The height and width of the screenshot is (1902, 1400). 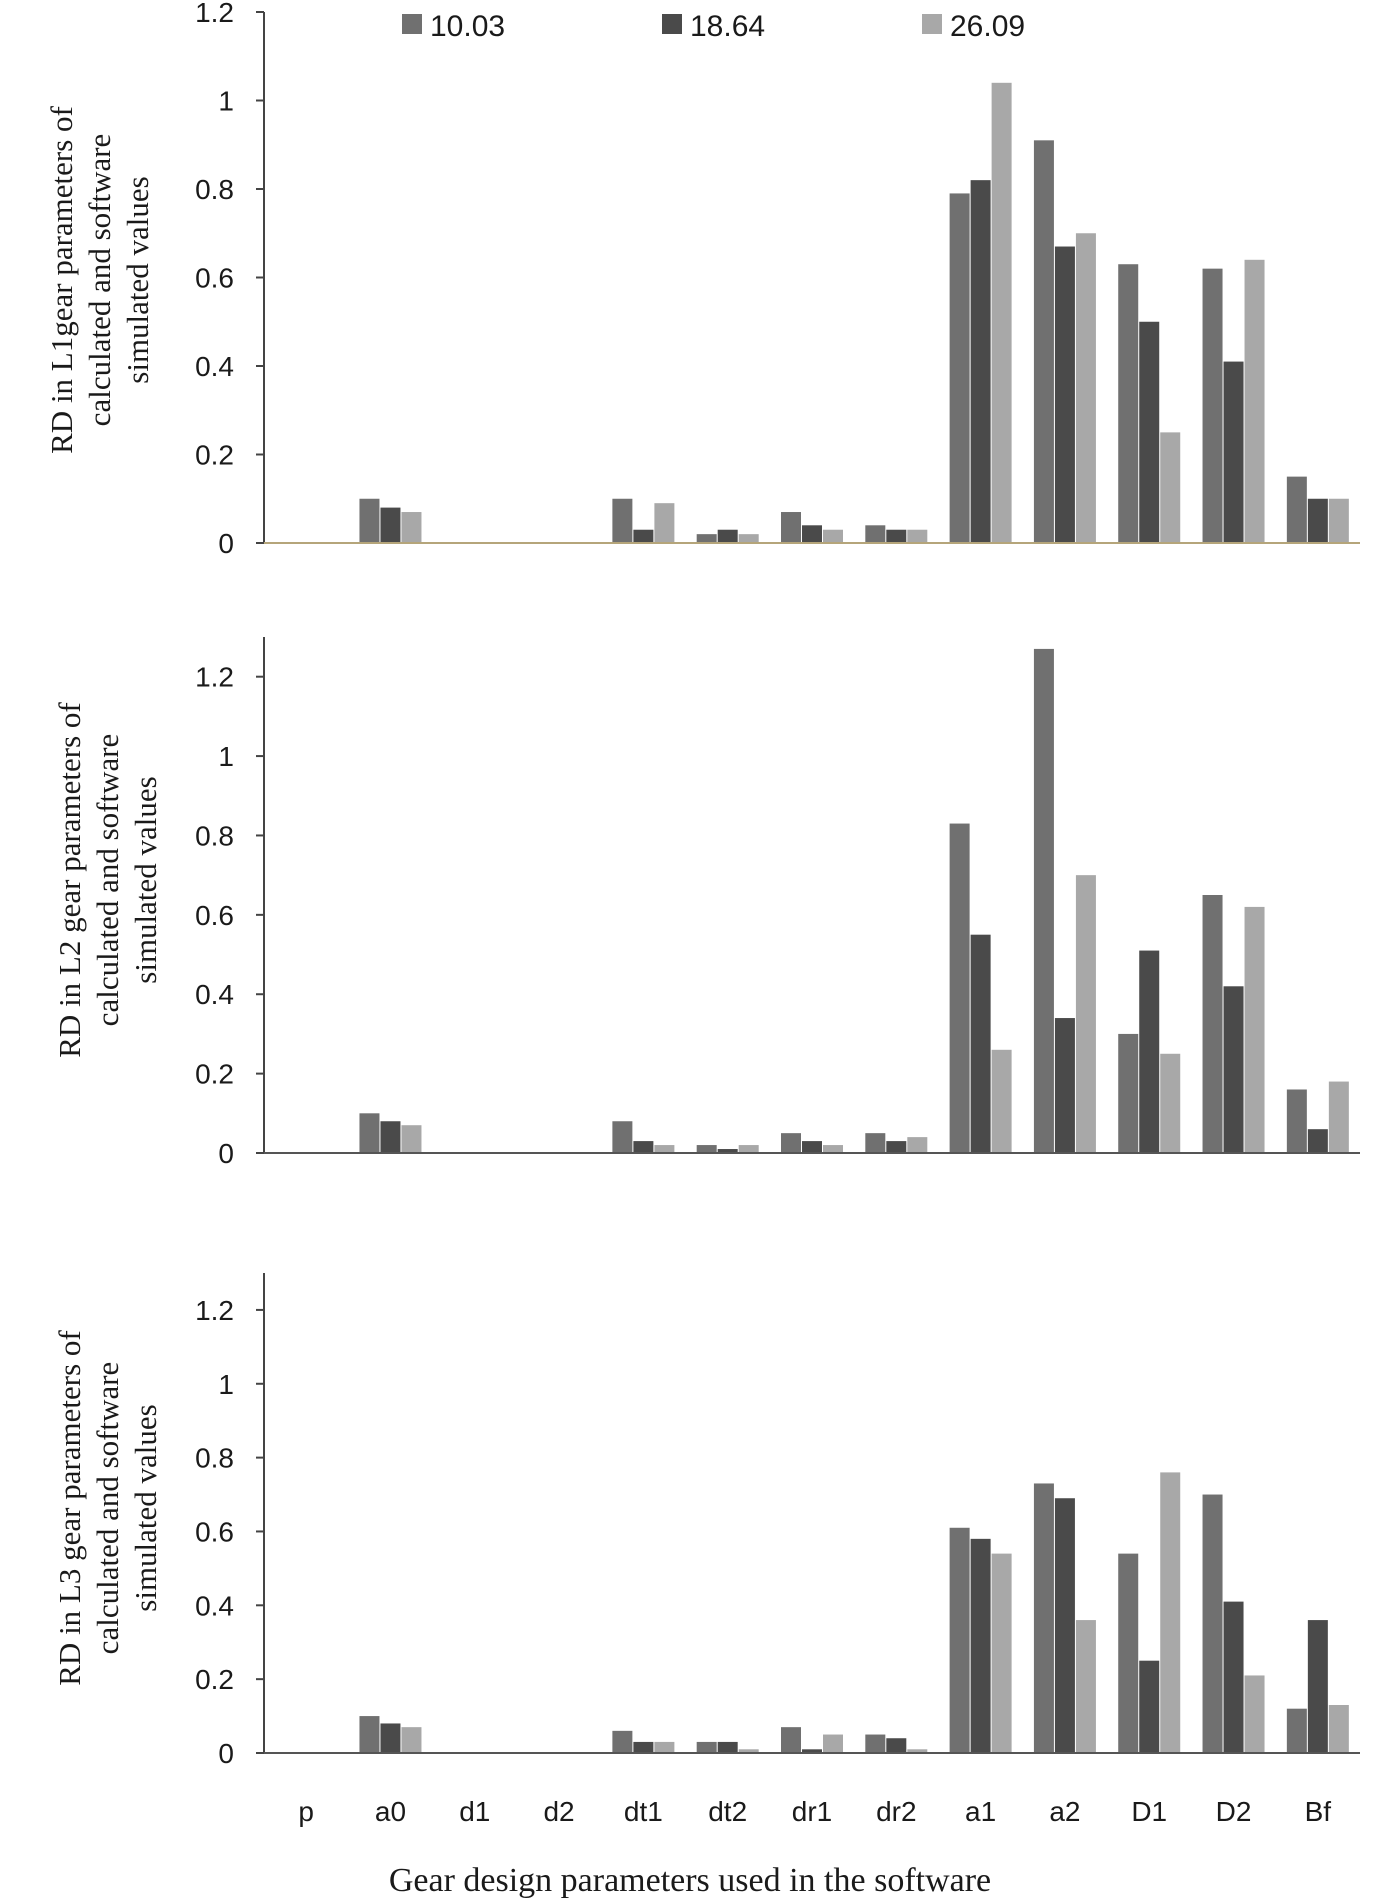 What do you see at coordinates (61, 279) in the screenshot?
I see `y-axis-title-line: RD in L1gear parameters of` at bounding box center [61, 279].